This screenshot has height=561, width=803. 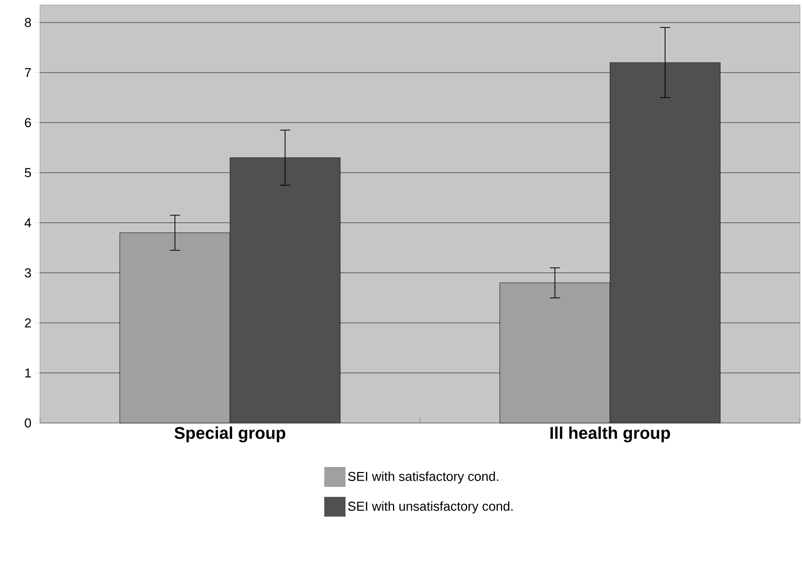 I want to click on y-tick-label: 8, so click(x=27, y=23).